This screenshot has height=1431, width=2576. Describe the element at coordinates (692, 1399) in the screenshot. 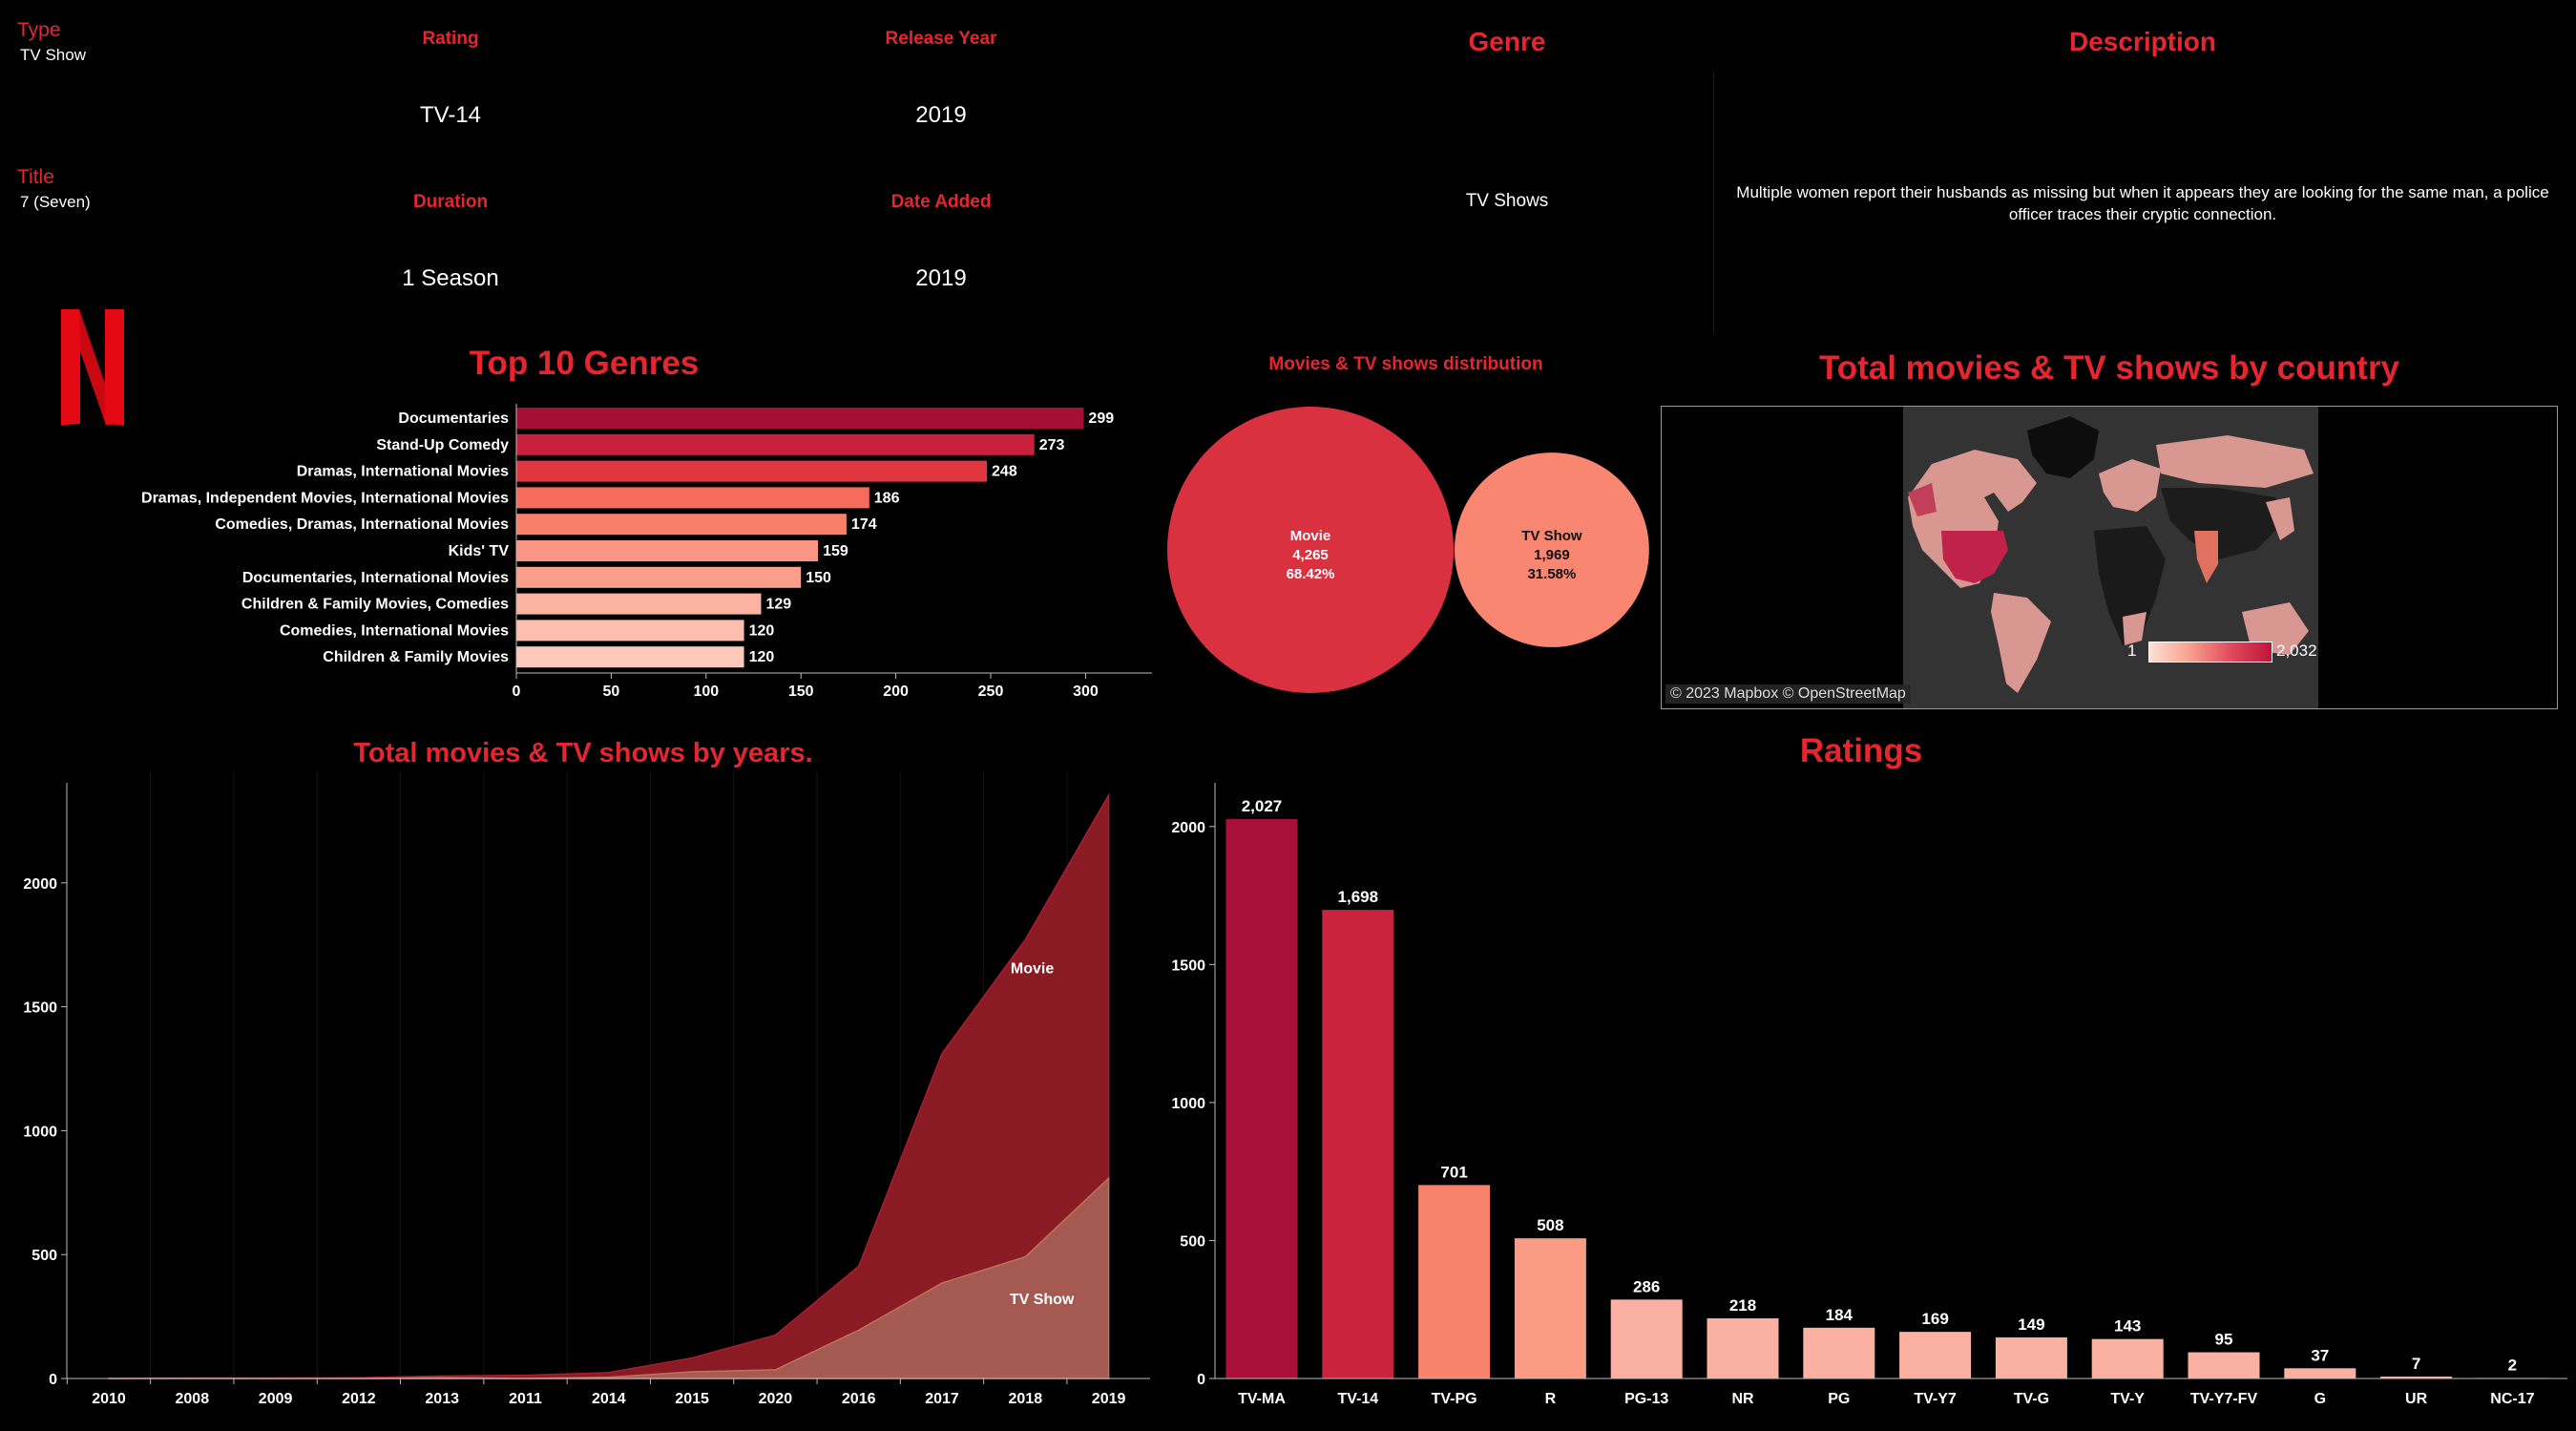

I see `area-x-tick-label: 2015` at that location.